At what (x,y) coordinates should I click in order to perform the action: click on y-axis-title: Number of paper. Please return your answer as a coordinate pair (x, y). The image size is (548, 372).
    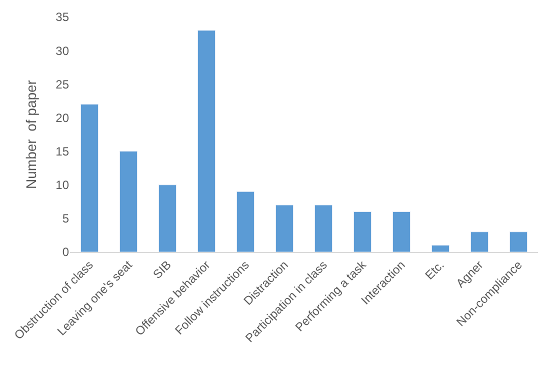
    Looking at the image, I should click on (31, 134).